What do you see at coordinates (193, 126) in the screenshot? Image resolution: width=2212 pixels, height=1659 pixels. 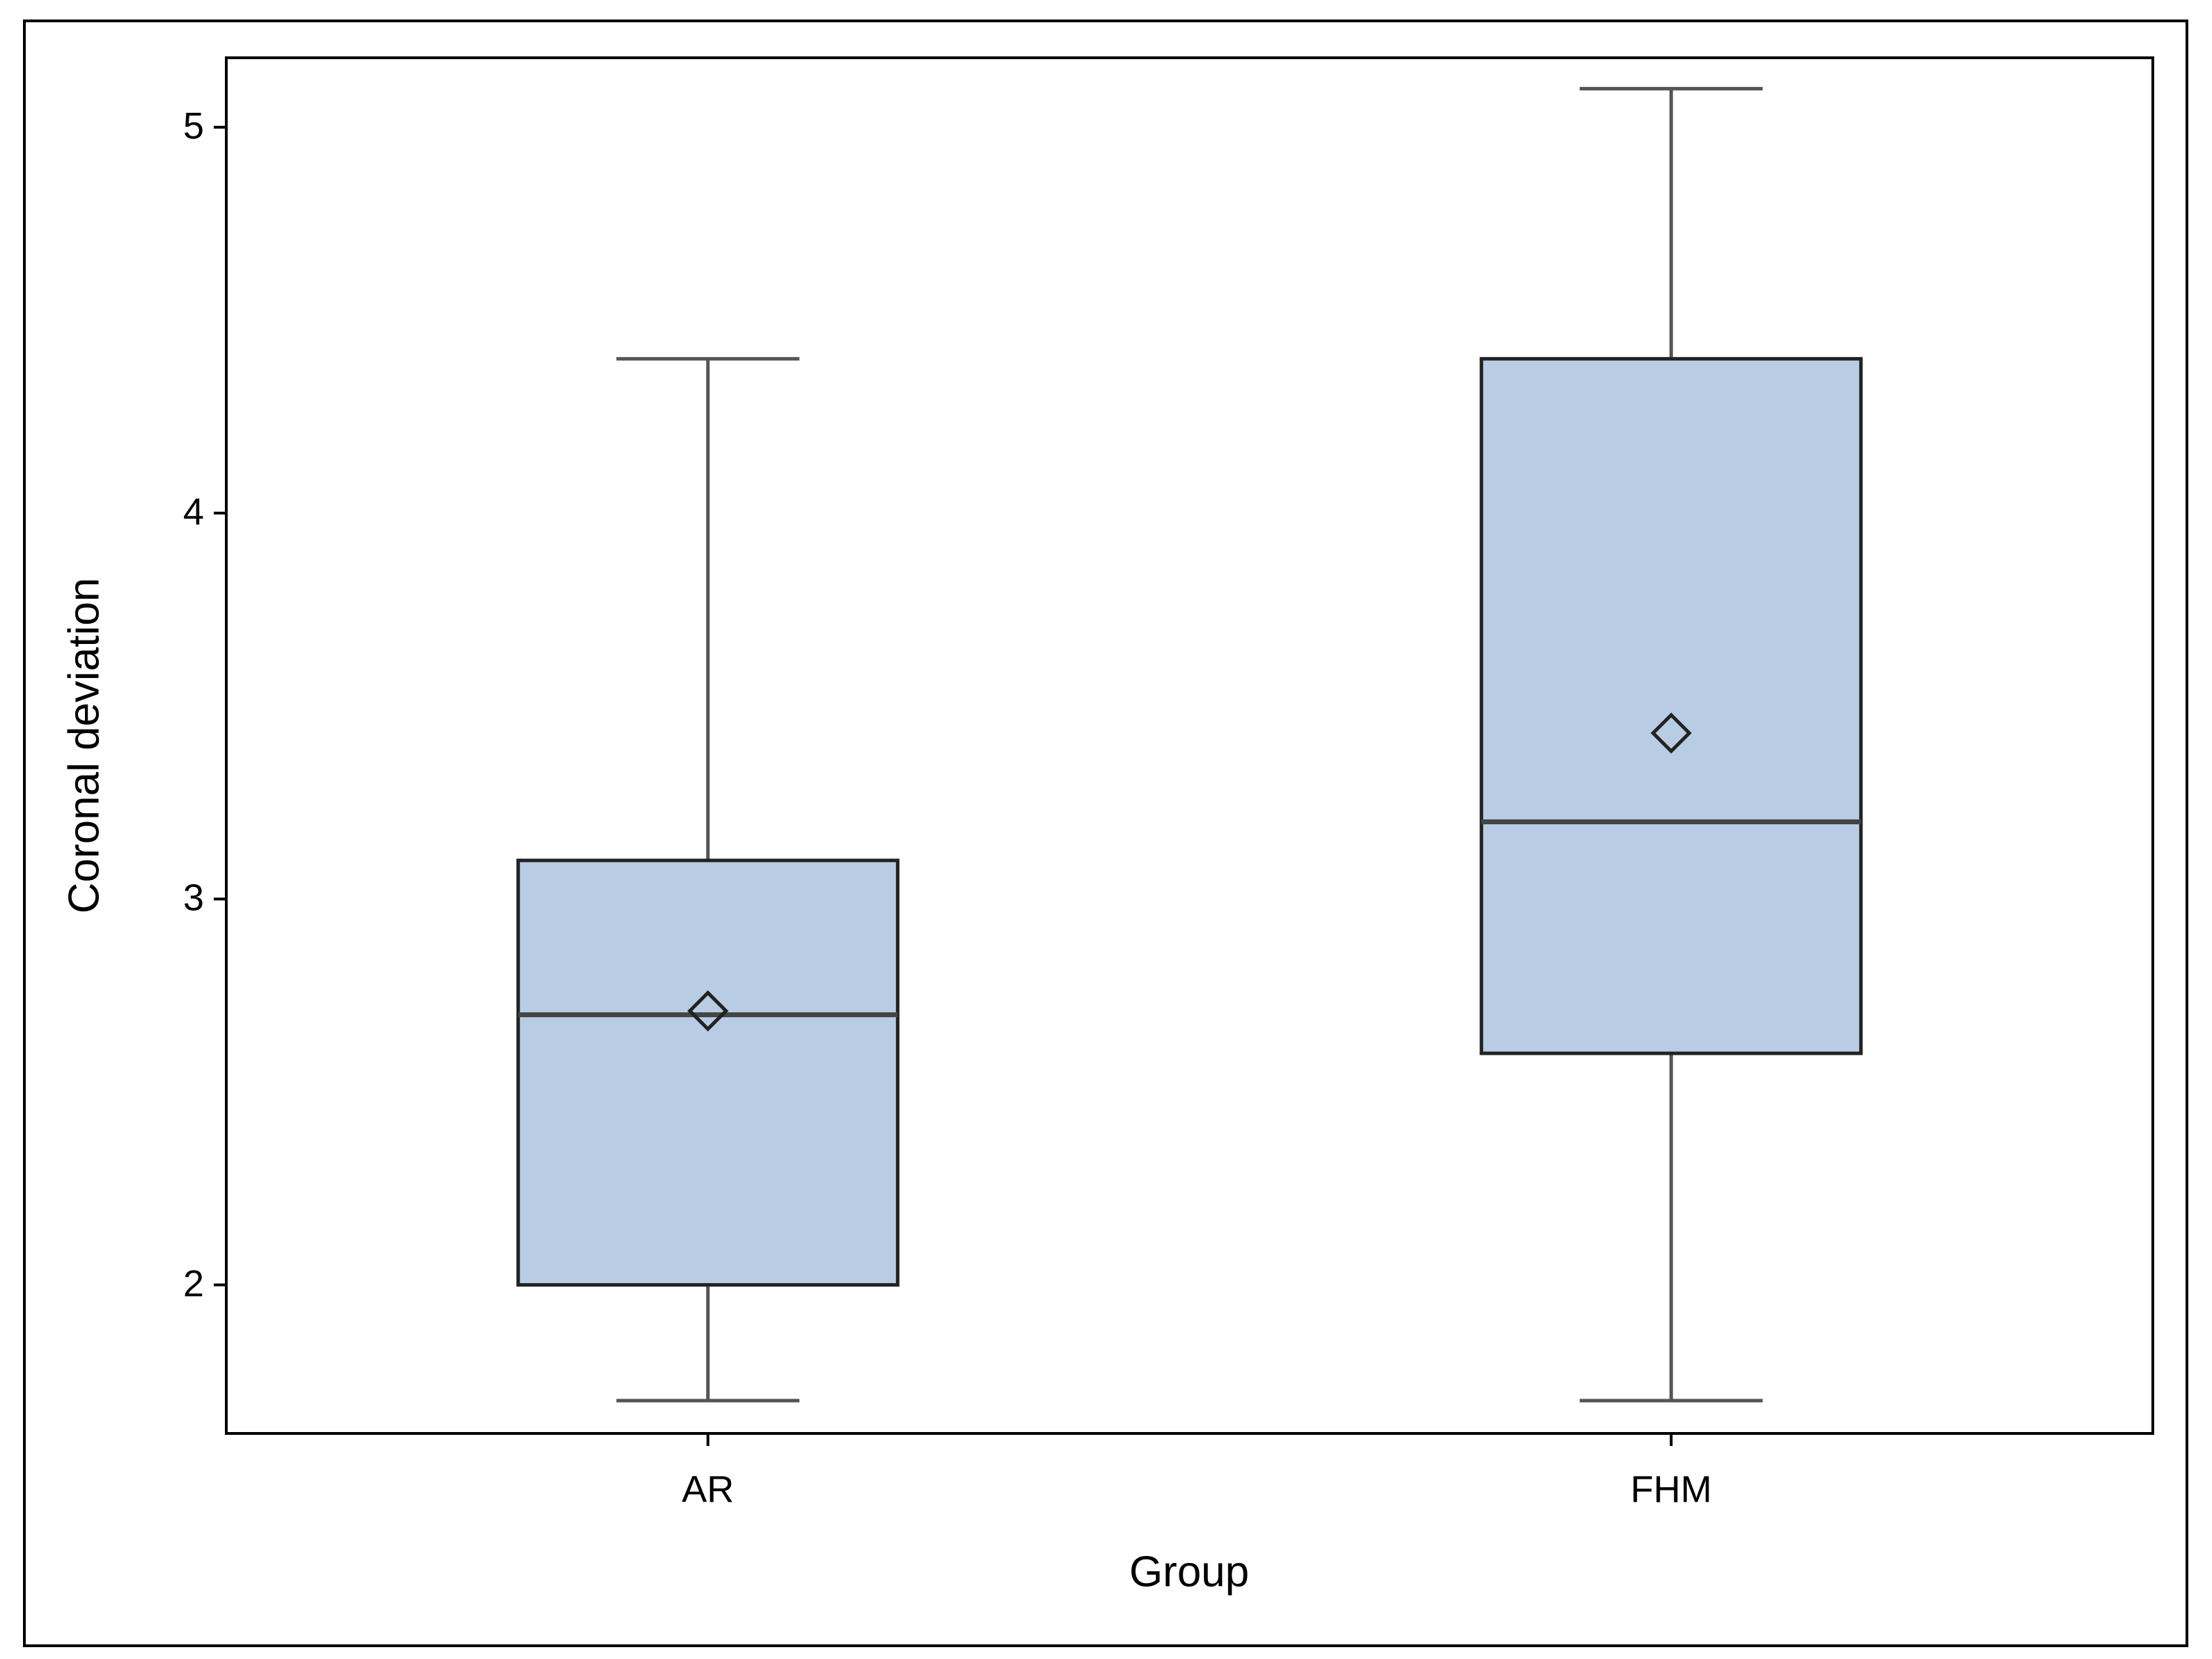 I see `y-tick-label: 5` at bounding box center [193, 126].